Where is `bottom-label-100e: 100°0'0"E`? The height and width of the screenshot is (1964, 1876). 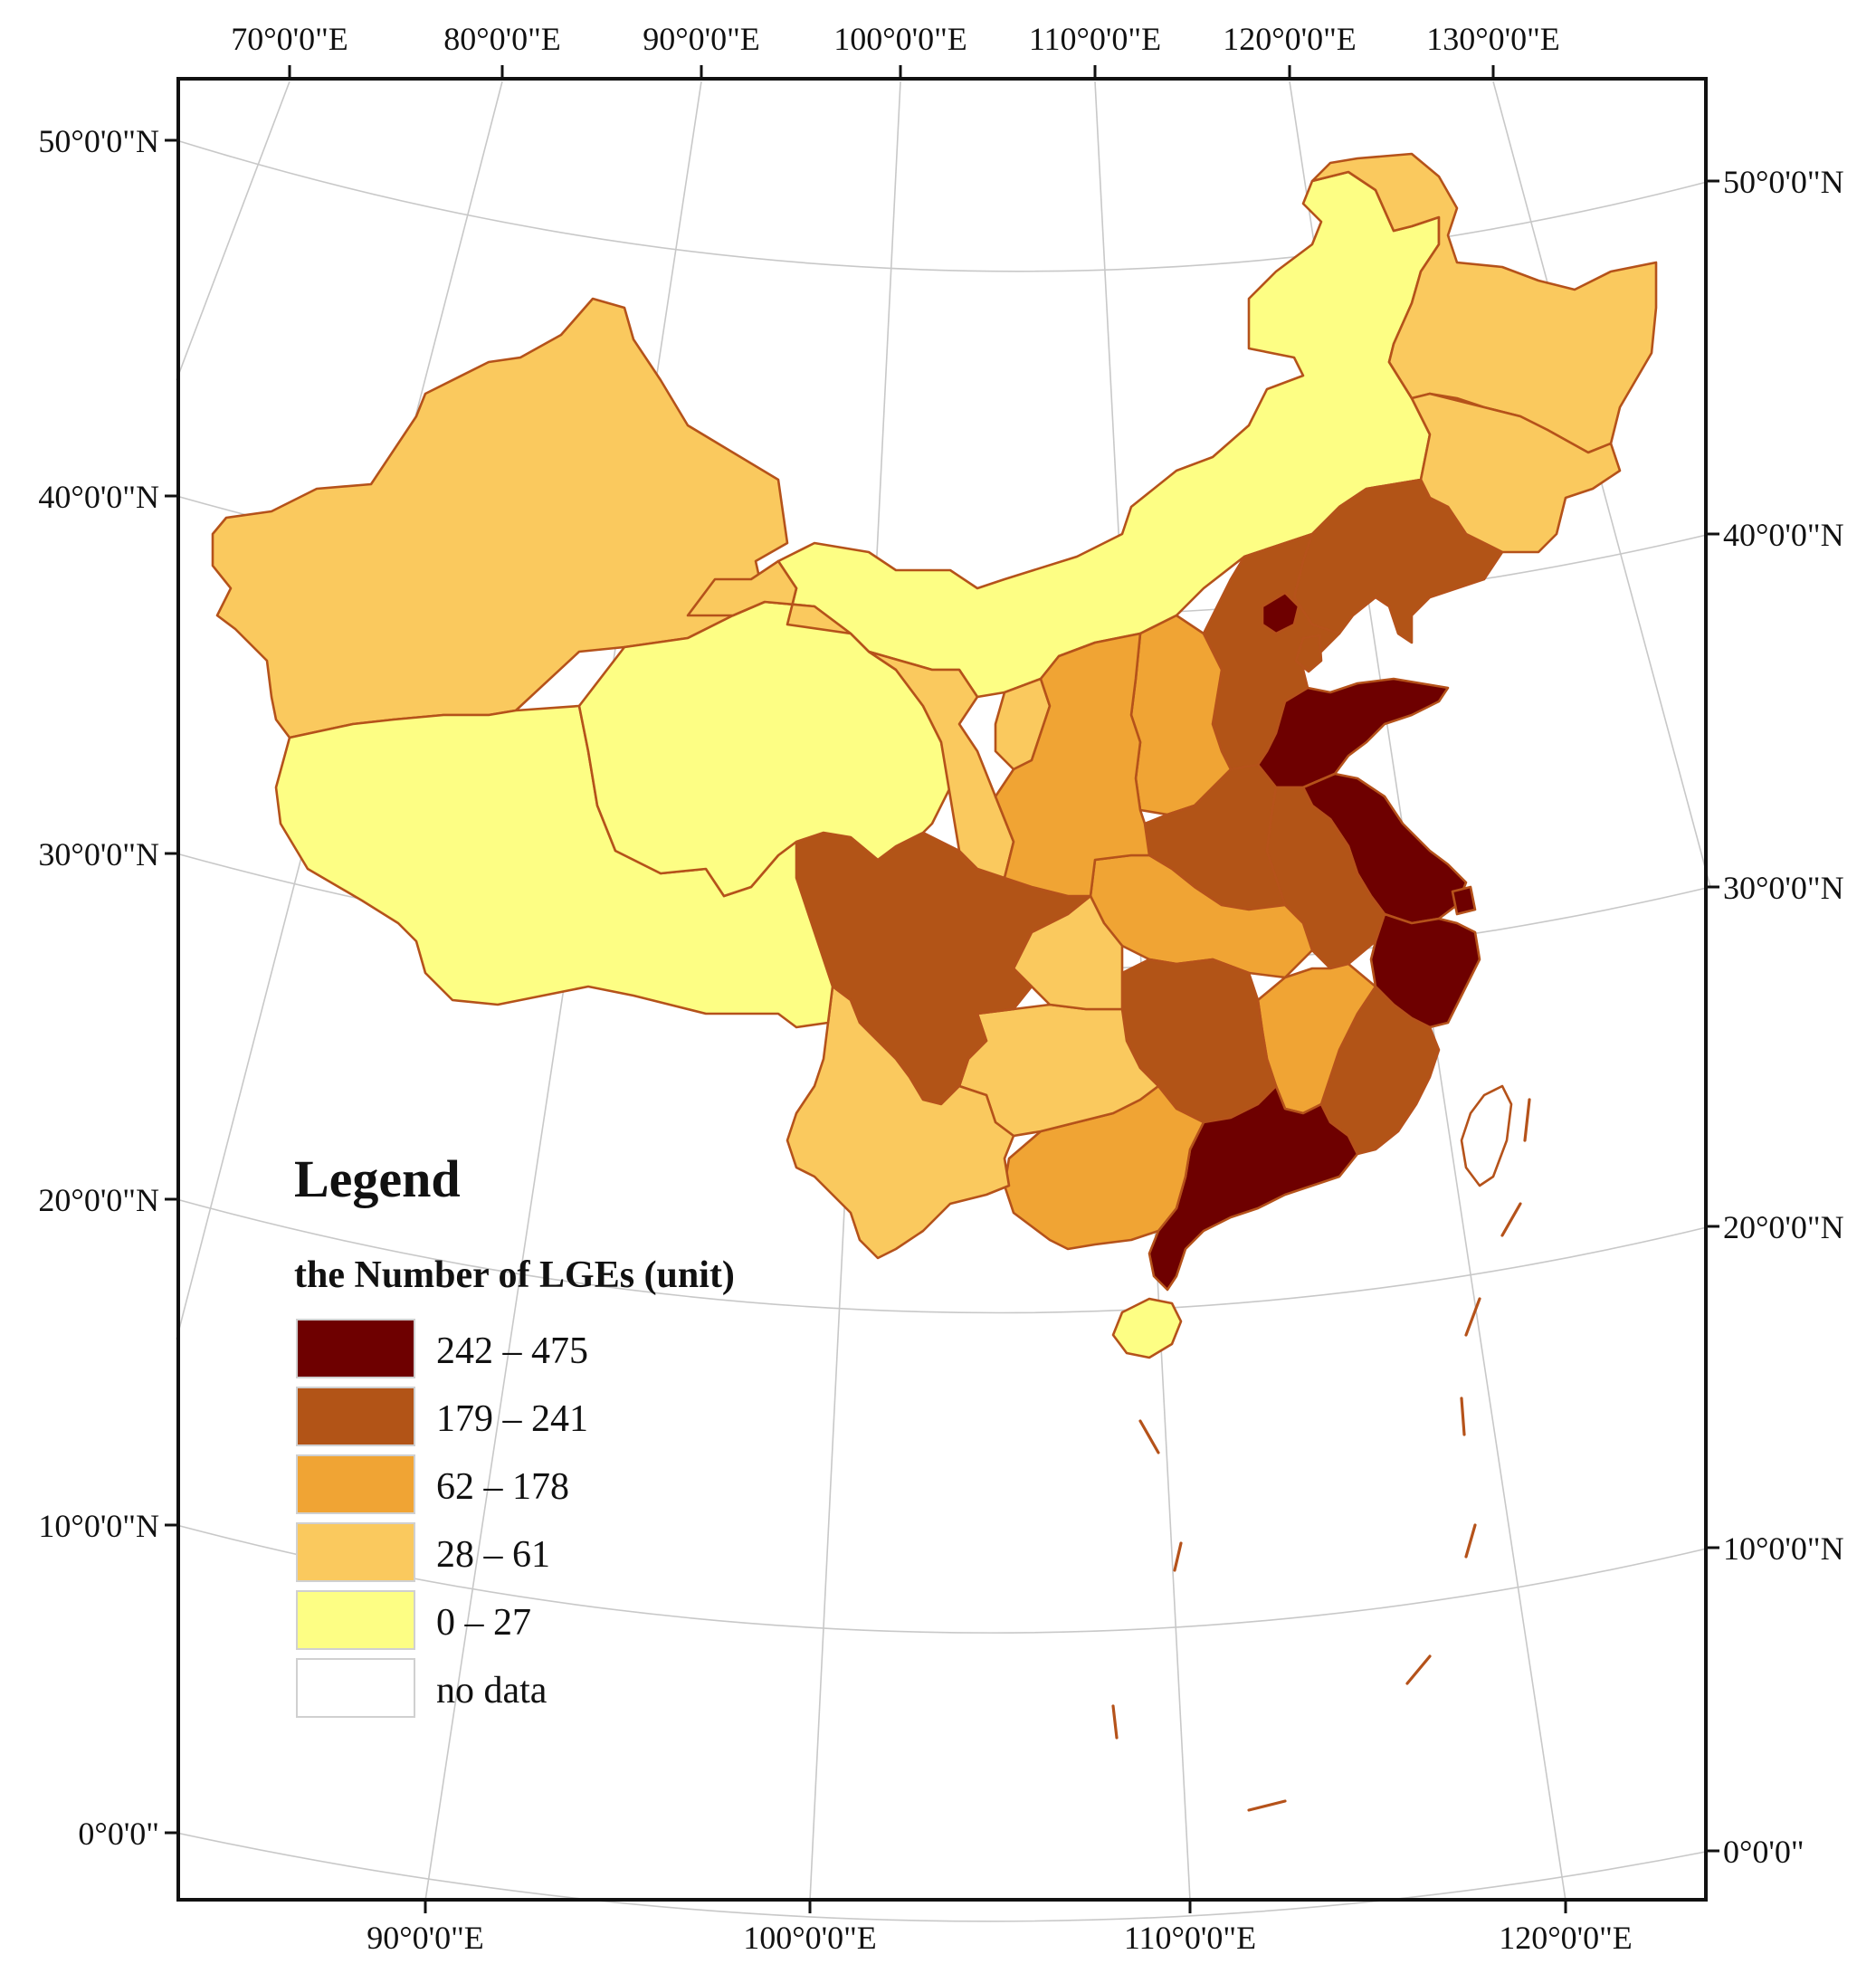 bottom-label-100e: 100°0'0"E is located at coordinates (810, 1938).